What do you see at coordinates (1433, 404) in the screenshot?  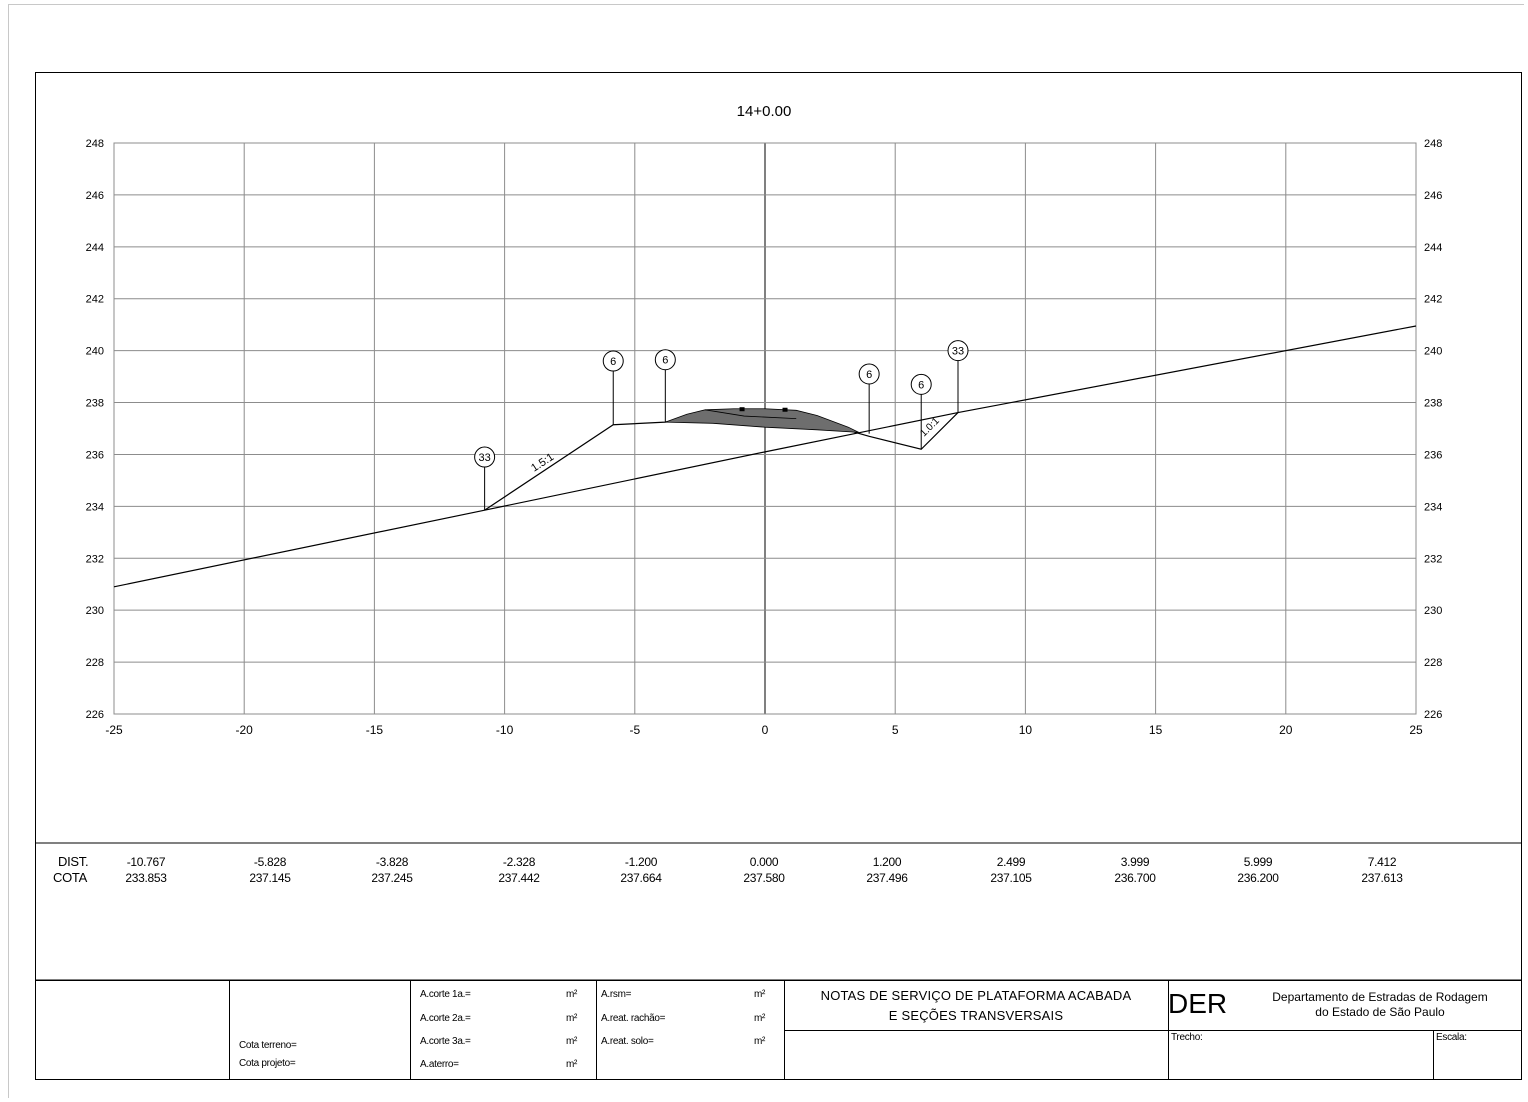 I see `y-tick-label-right: 238` at bounding box center [1433, 404].